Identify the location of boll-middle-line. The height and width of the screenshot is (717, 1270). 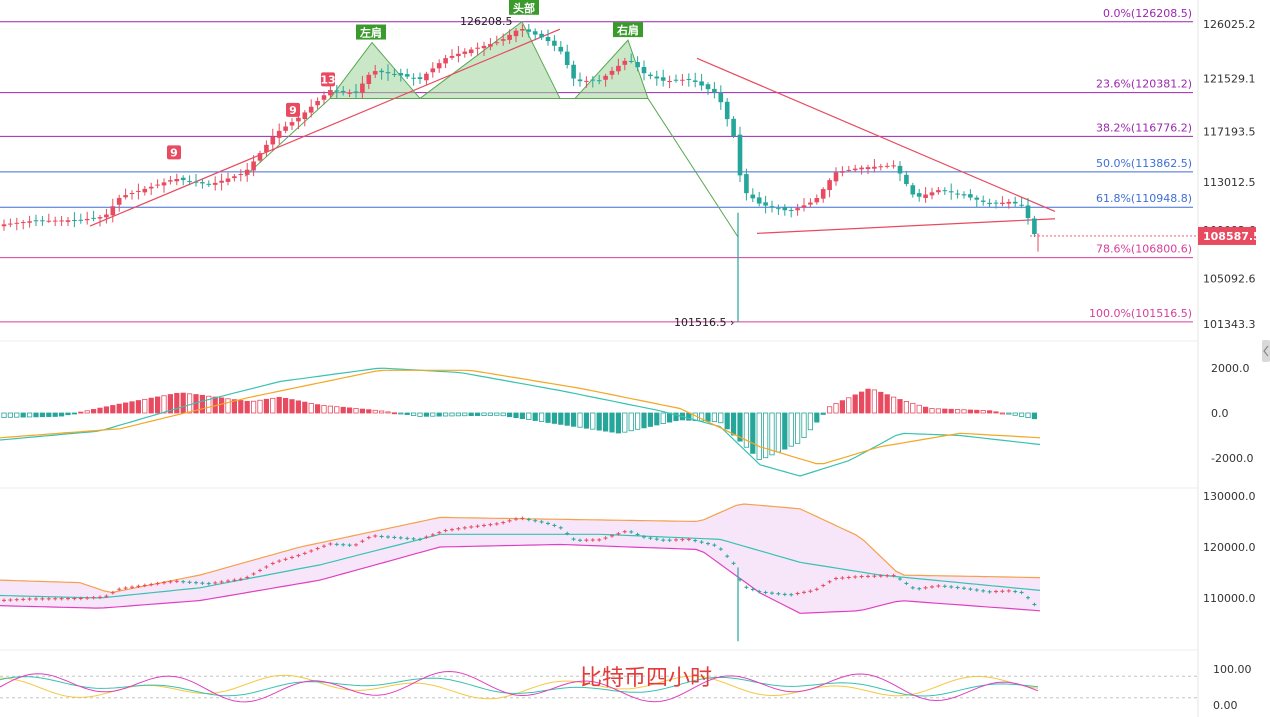
(520, 566).